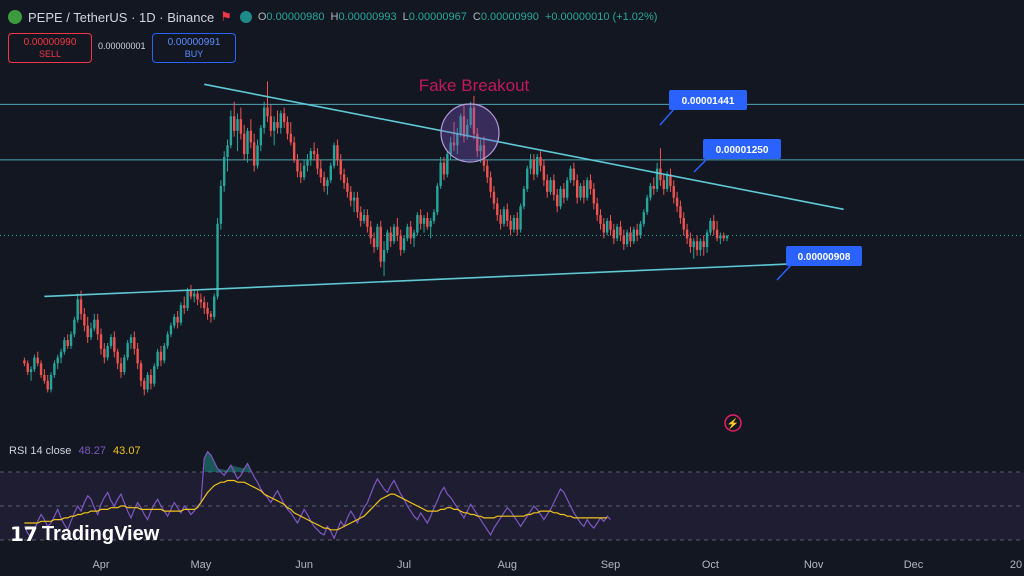 The height and width of the screenshot is (576, 1024). What do you see at coordinates (601, 17) in the screenshot?
I see `change-value: +0.00000010 (+1.02%)` at bounding box center [601, 17].